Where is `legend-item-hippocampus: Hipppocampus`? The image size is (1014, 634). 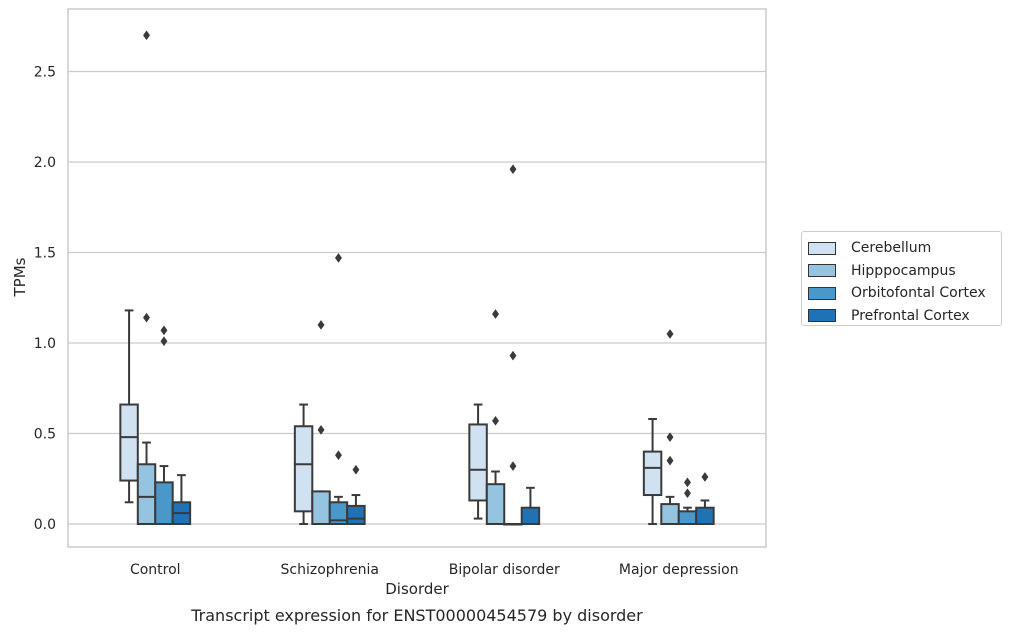 legend-item-hippocampus: Hipppocampus is located at coordinates (904, 271).